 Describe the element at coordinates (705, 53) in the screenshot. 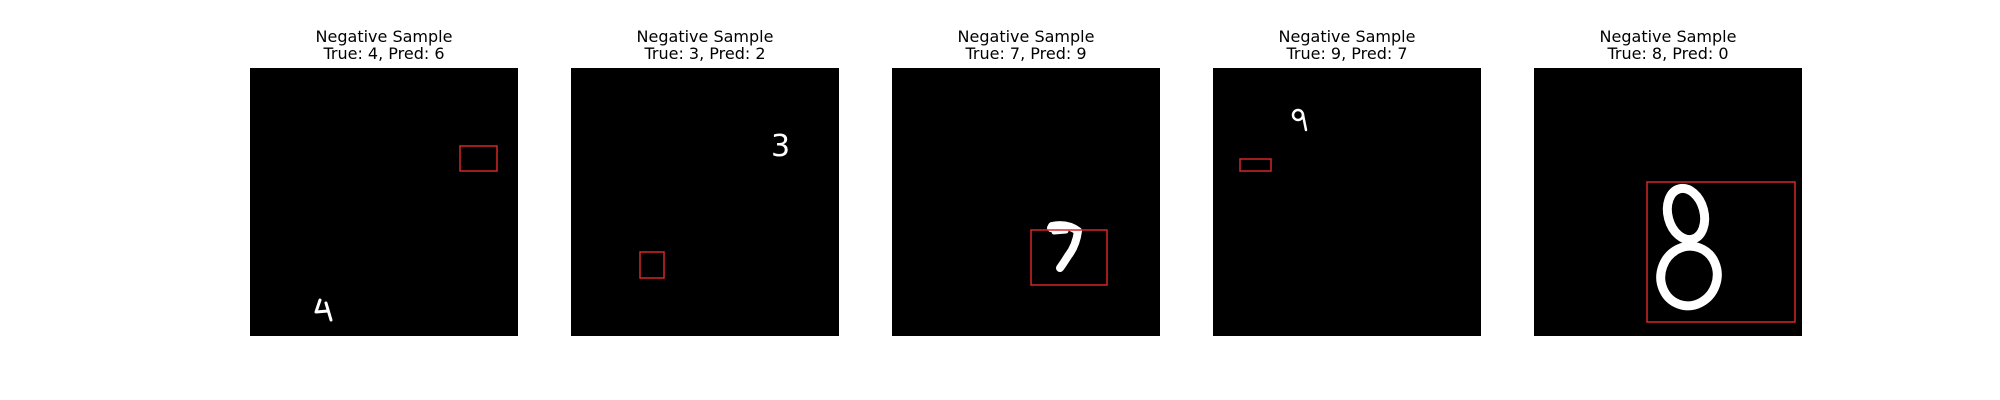

I see `sample-subtitle: True: 3, Pred: 2` at that location.